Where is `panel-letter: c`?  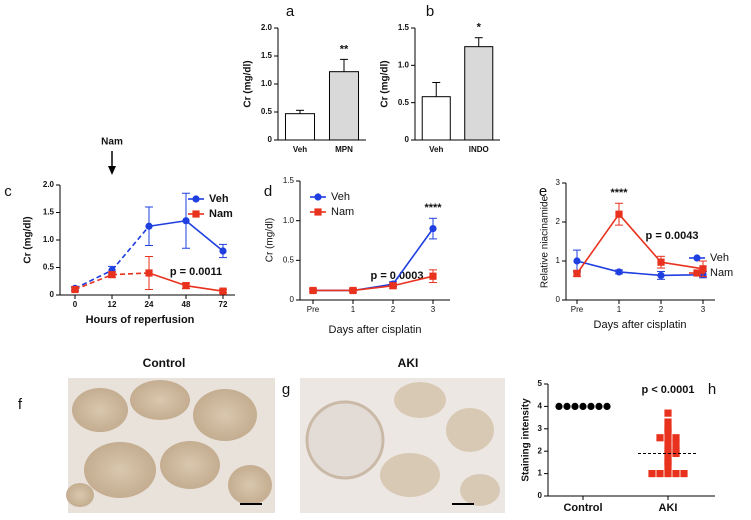 panel-letter: c is located at coordinates (8, 191).